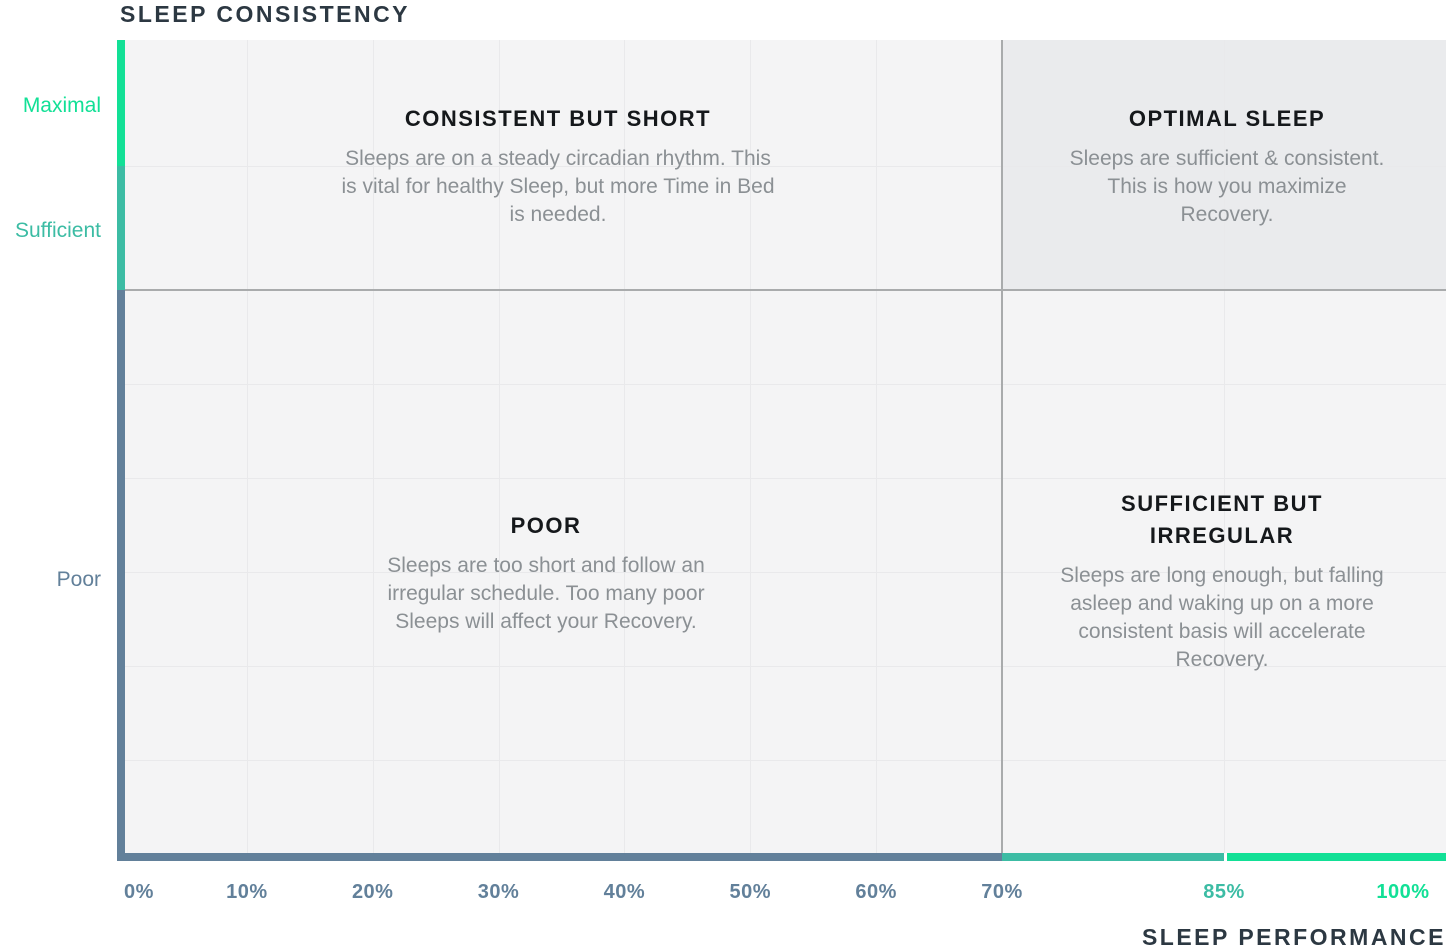 Image resolution: width=1446 pixels, height=948 pixels. I want to click on x-tick-label: 70%, so click(1002, 892).